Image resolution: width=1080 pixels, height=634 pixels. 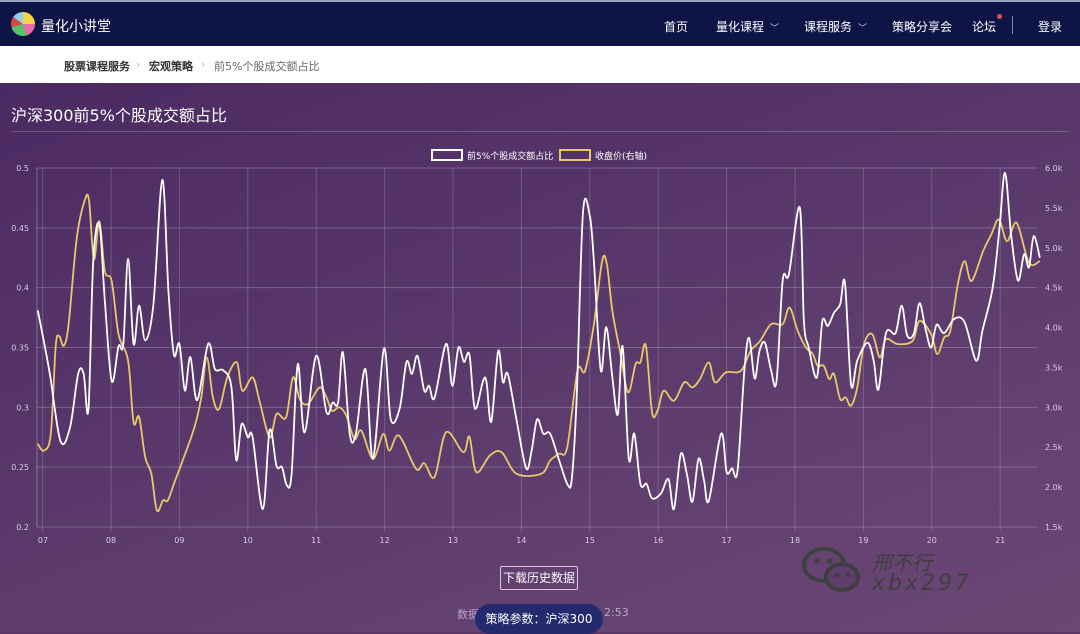 What do you see at coordinates (1054, 487) in the screenshot?
I see `y-right-tick-label: 2.0k` at bounding box center [1054, 487].